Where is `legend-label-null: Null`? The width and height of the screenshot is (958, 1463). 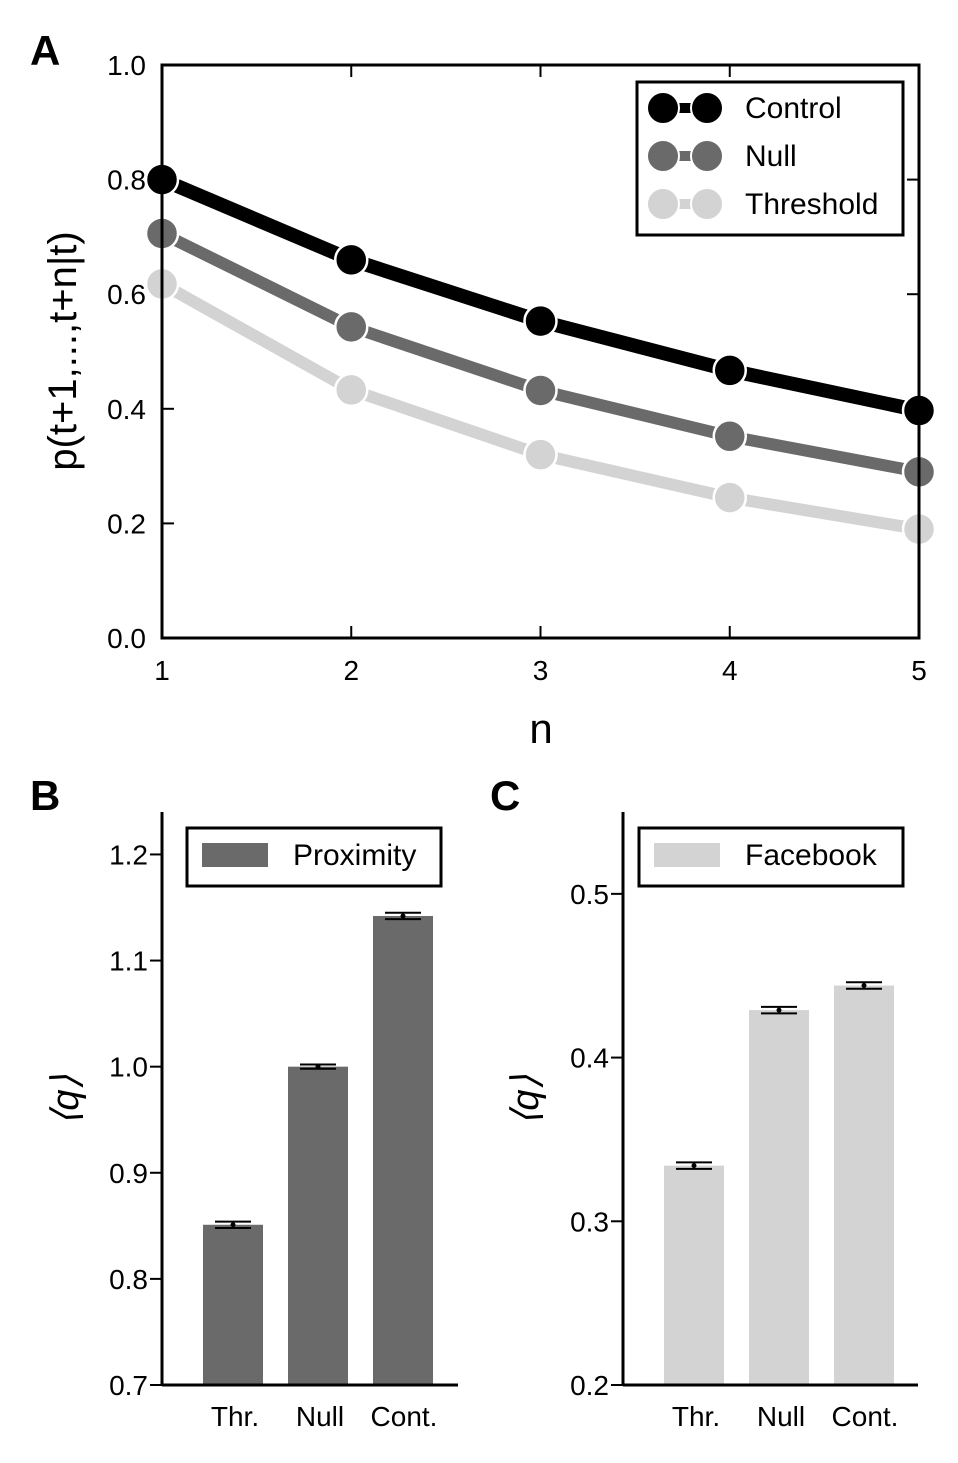
legend-label-null: Null is located at coordinates (771, 156).